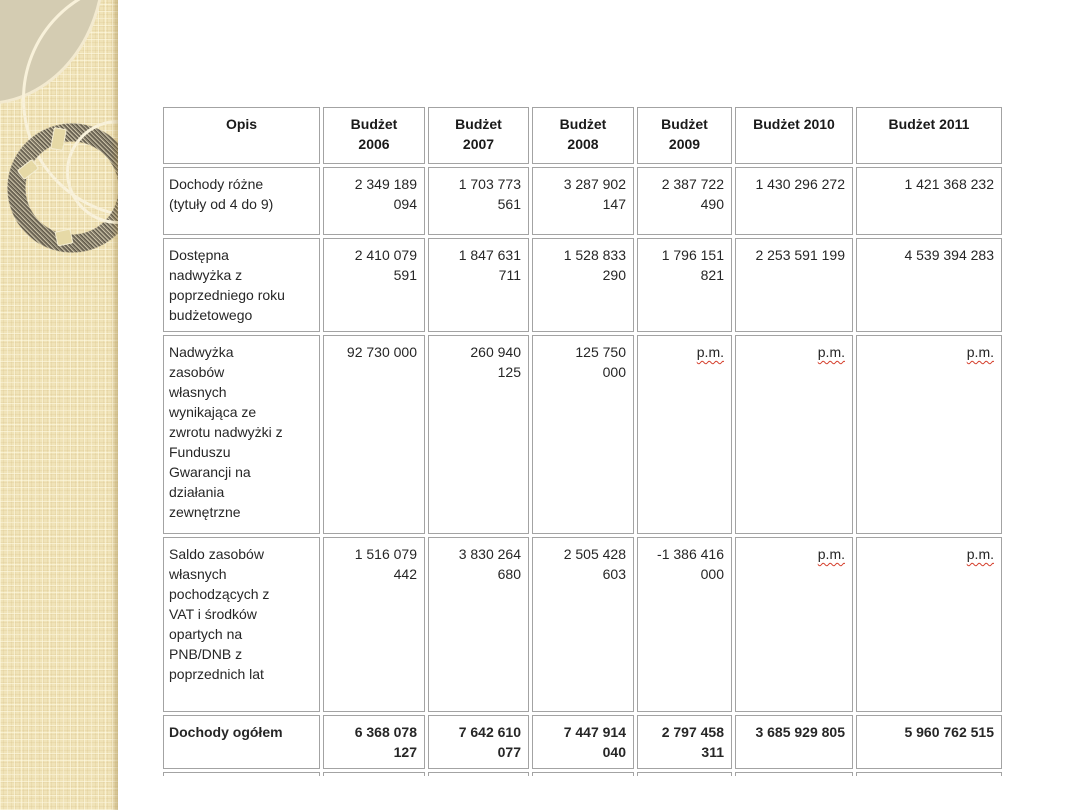 The width and height of the screenshot is (1080, 810). What do you see at coordinates (794, 135) in the screenshot?
I see `column-header-b2010: Budżet 2010` at bounding box center [794, 135].